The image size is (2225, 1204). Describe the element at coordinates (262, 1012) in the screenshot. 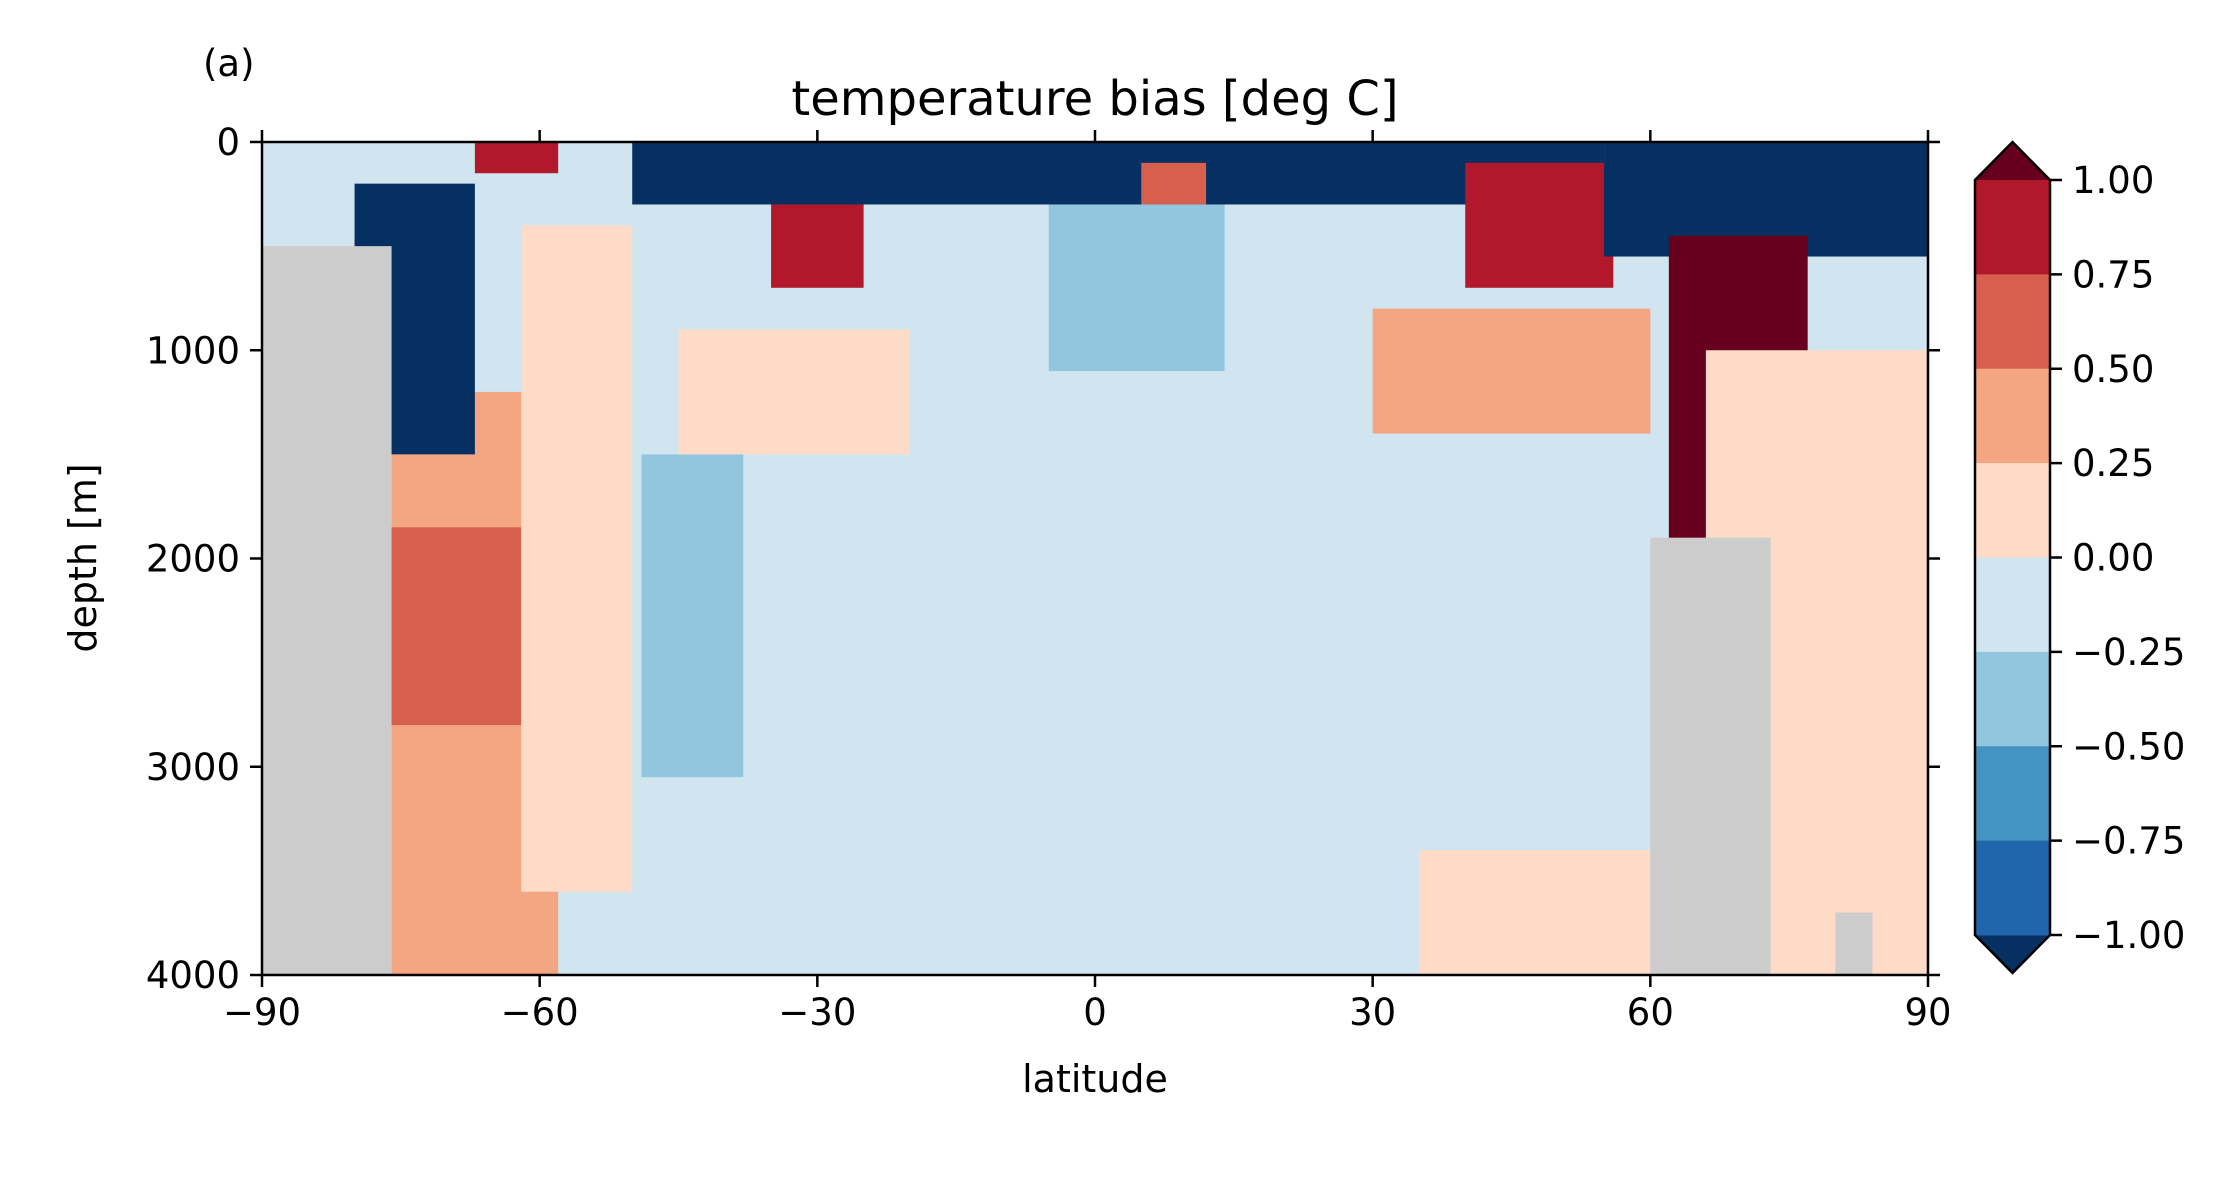

I see `x-tick-label: −90` at that location.